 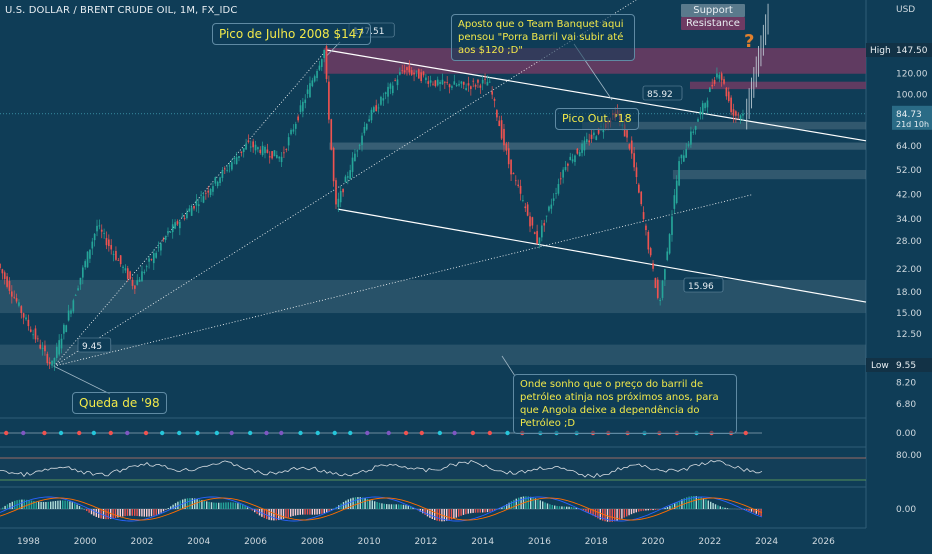 What do you see at coordinates (909, 115) in the screenshot?
I see `current-price-value: 84.73` at bounding box center [909, 115].